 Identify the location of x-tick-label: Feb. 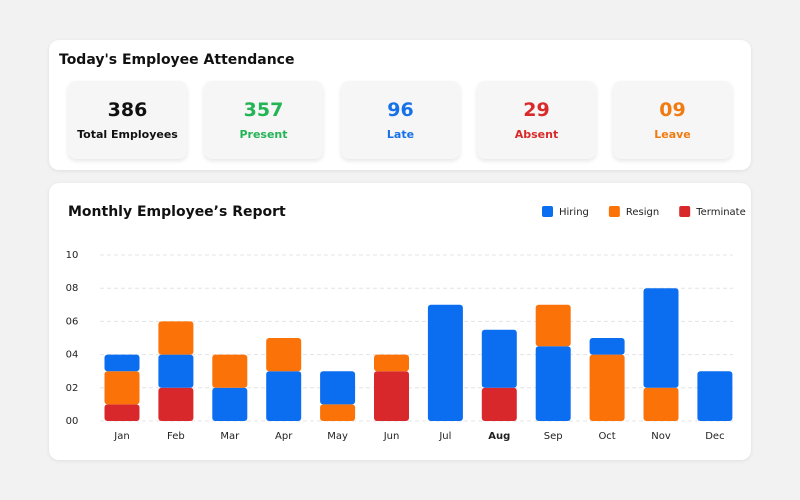
(176, 436).